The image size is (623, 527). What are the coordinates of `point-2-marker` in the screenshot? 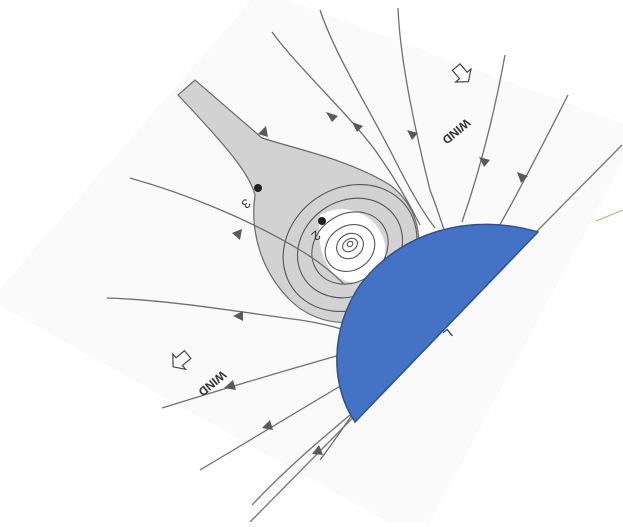 It's located at (322, 221).